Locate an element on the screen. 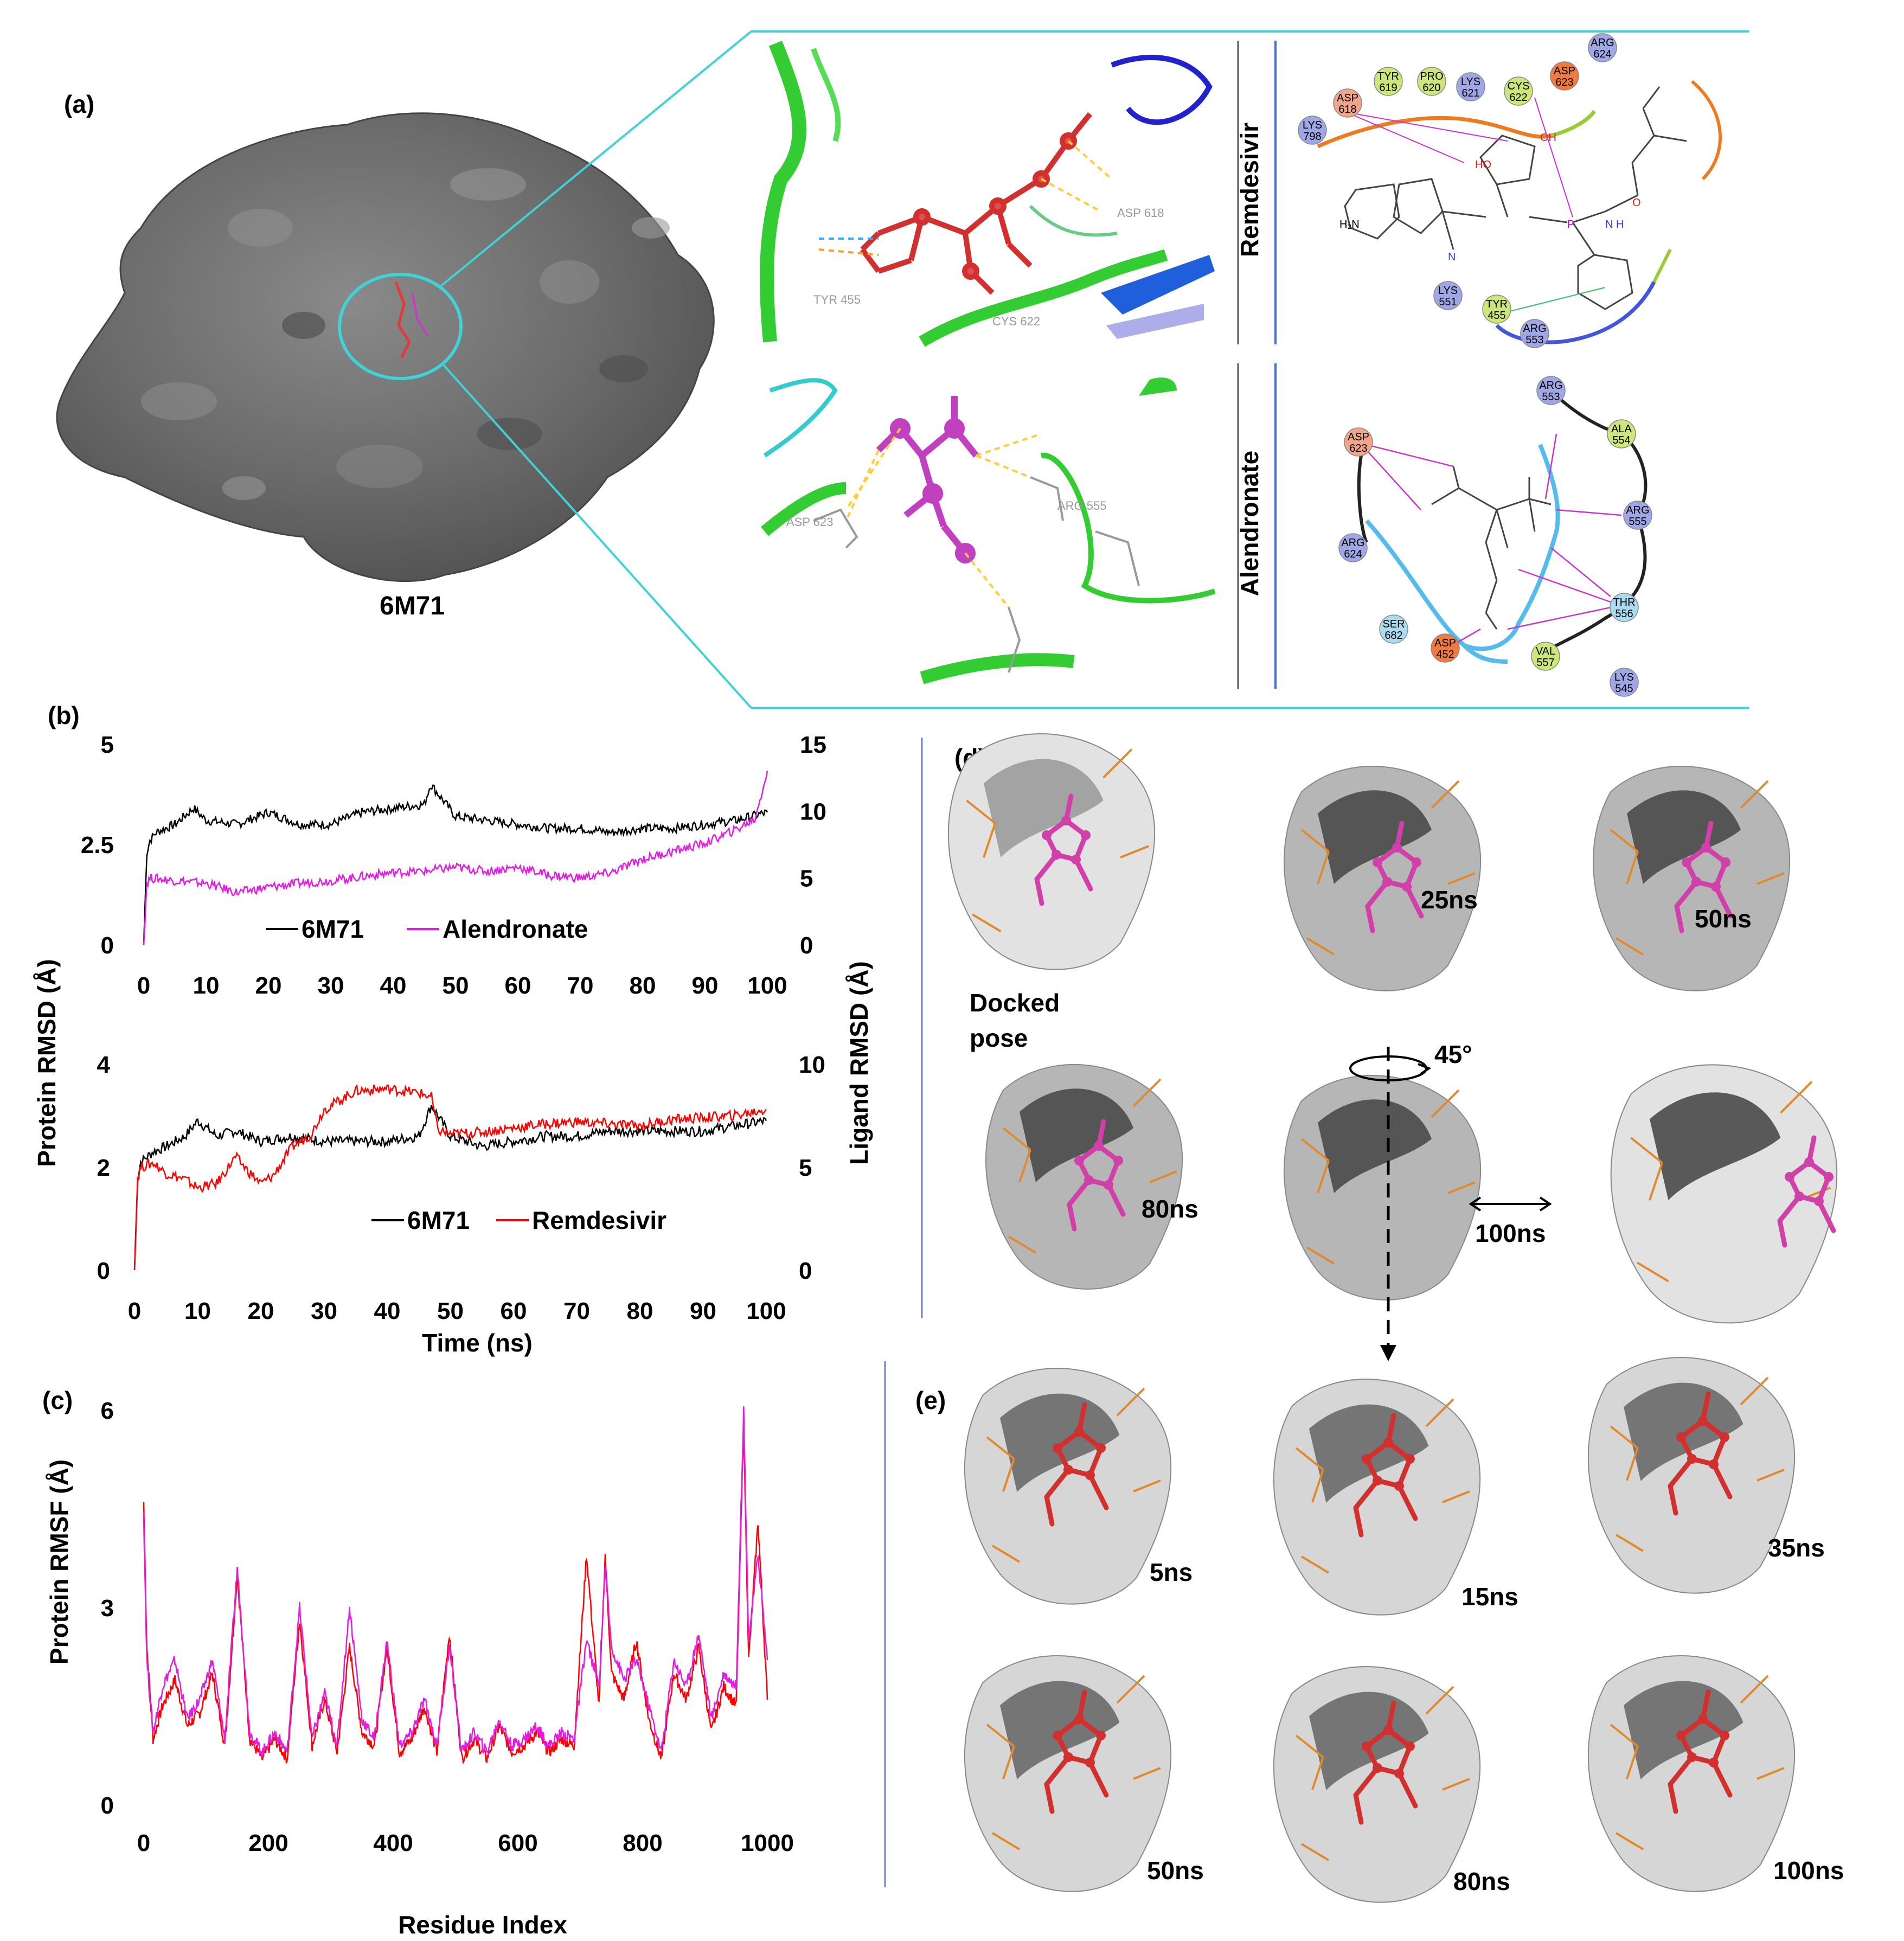 The image size is (1904, 1941). snap-label-50ns-e: 50ns is located at coordinates (1175, 1870).